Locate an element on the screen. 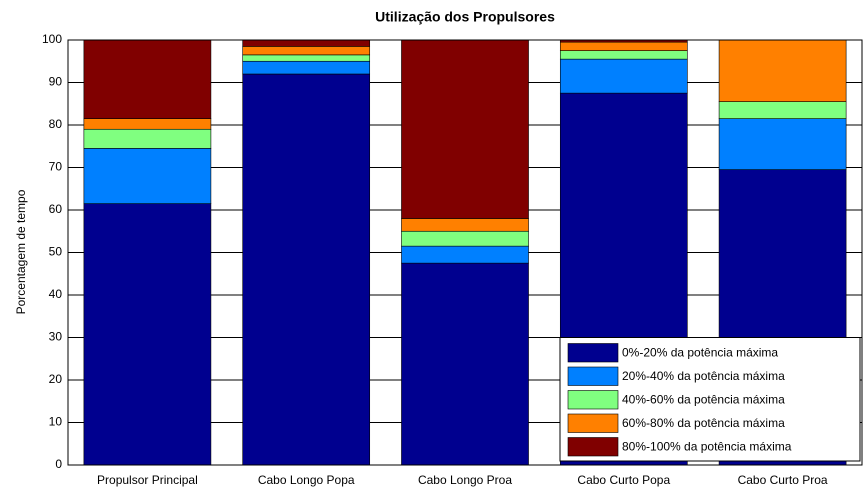 Image resolution: width=864 pixels, height=492 pixels. y-tick-label: 40 is located at coordinates (56, 294).